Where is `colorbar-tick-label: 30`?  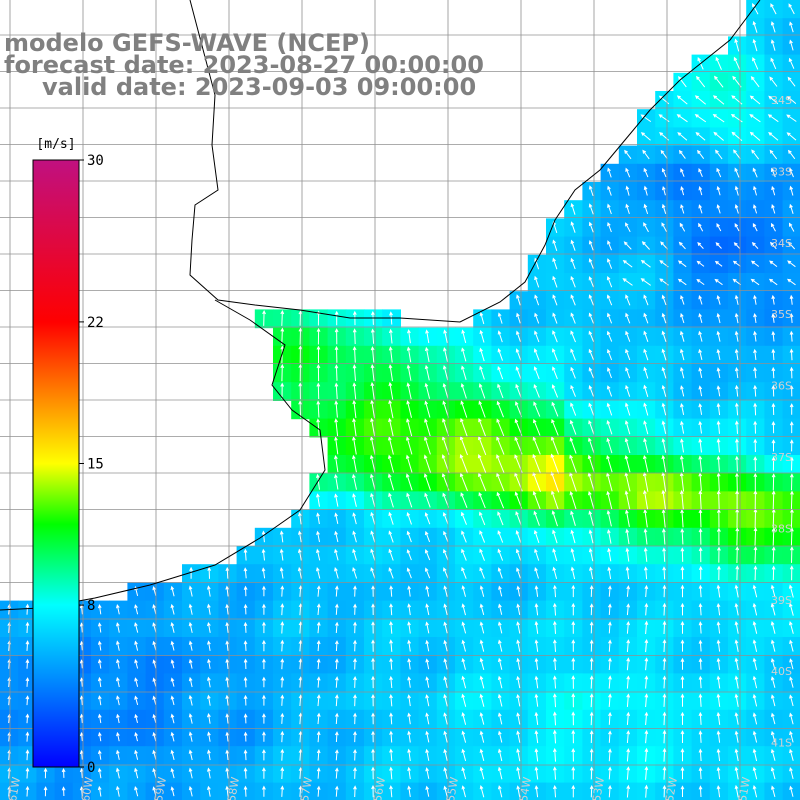
colorbar-tick-label: 30 is located at coordinates (95, 161).